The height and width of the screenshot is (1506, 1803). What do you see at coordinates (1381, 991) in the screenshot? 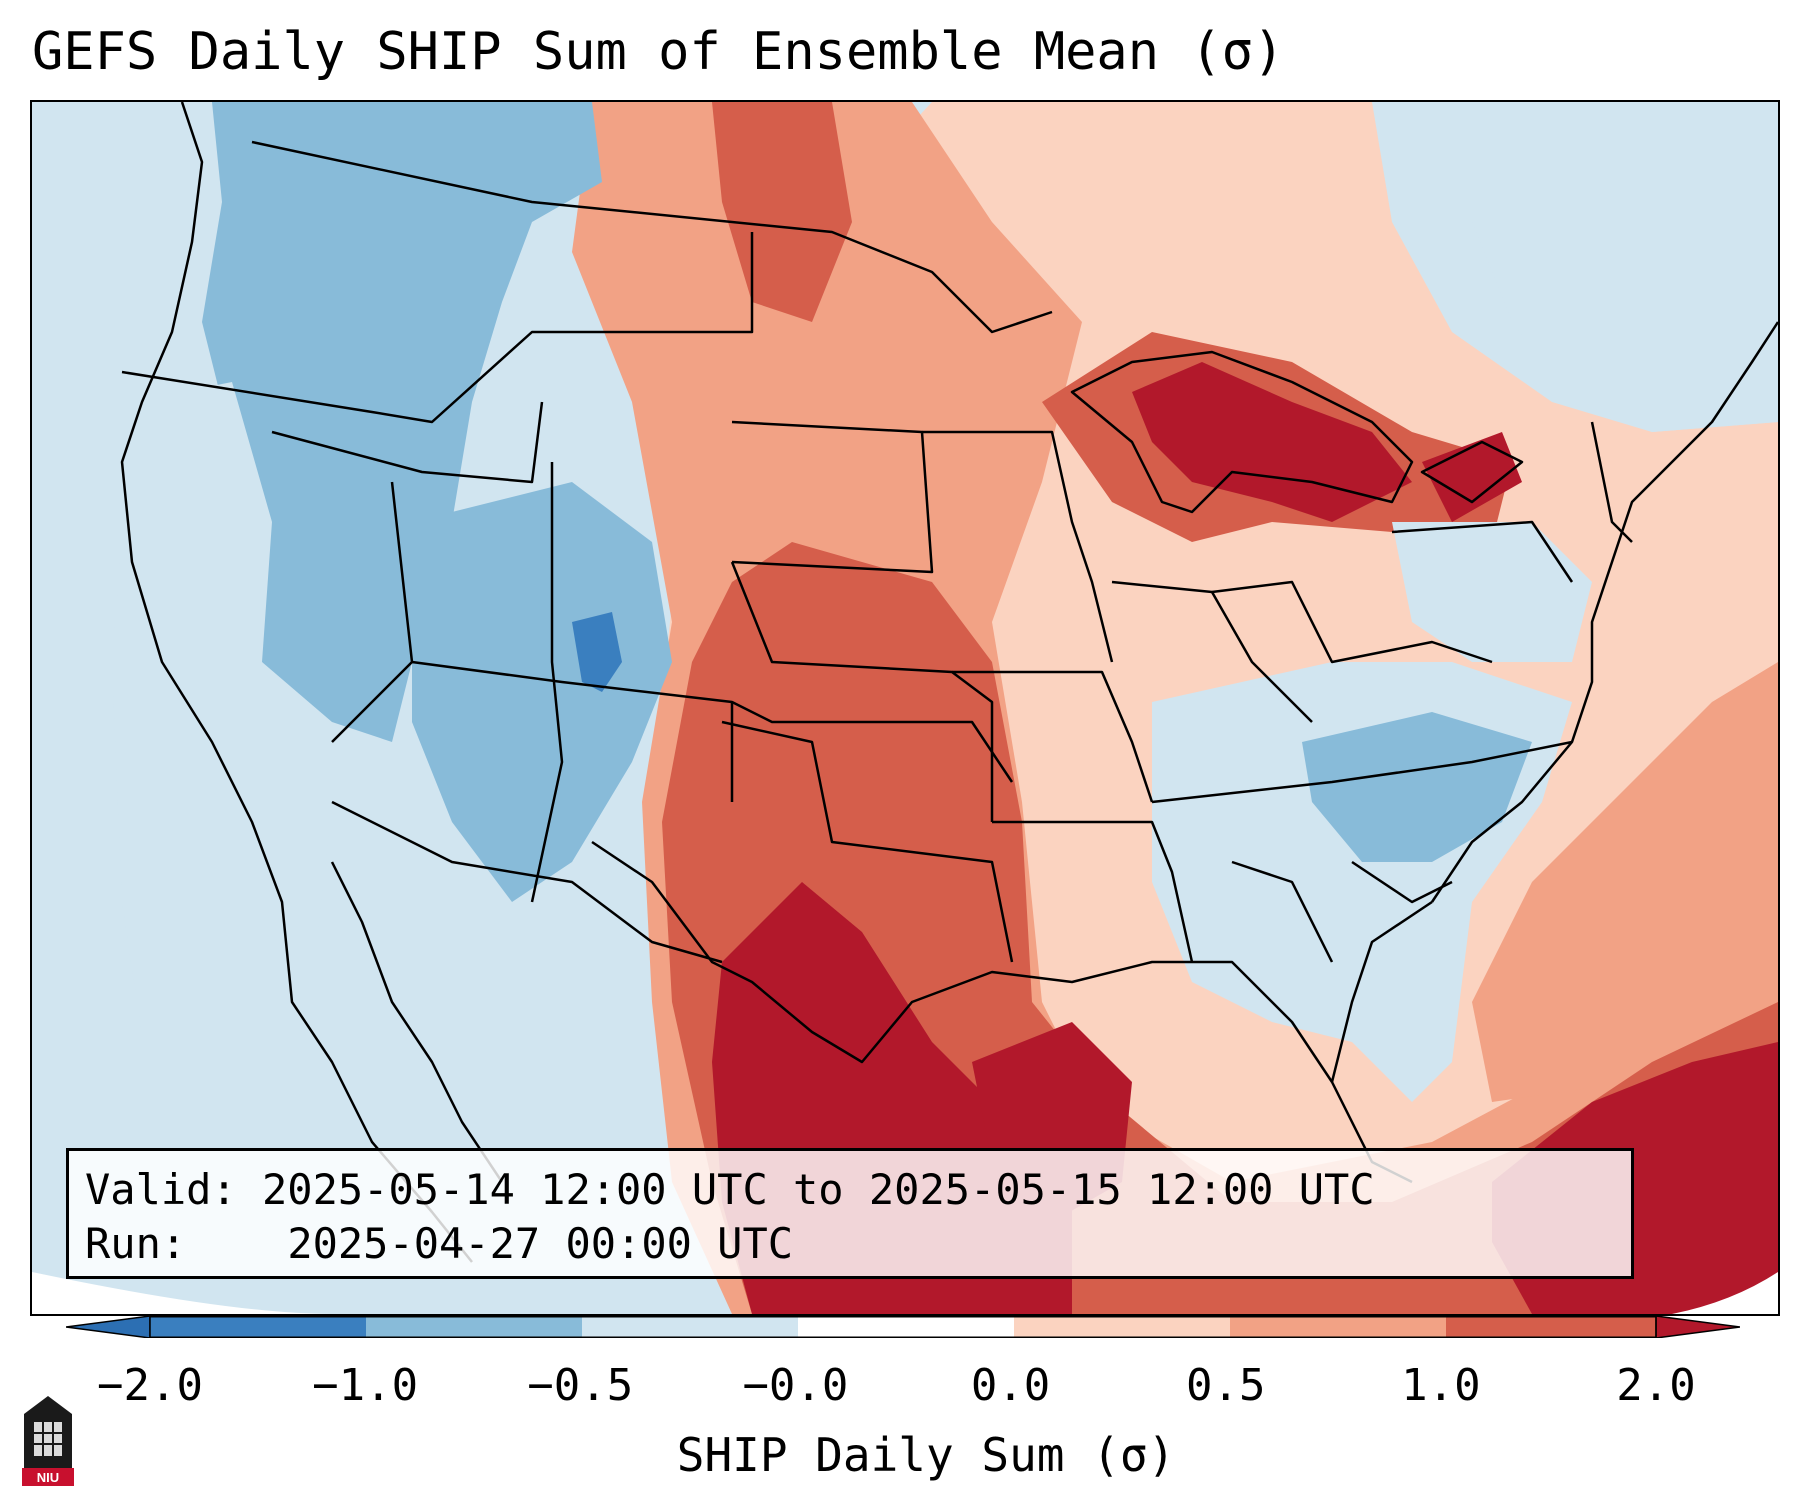
I see `florida-peninsula` at bounding box center [1381, 991].